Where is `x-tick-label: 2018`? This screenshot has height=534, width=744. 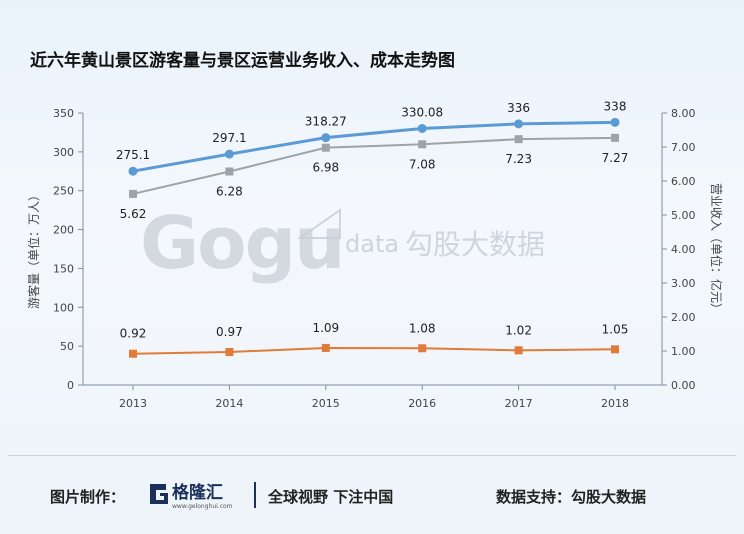
x-tick-label: 2018 is located at coordinates (615, 403).